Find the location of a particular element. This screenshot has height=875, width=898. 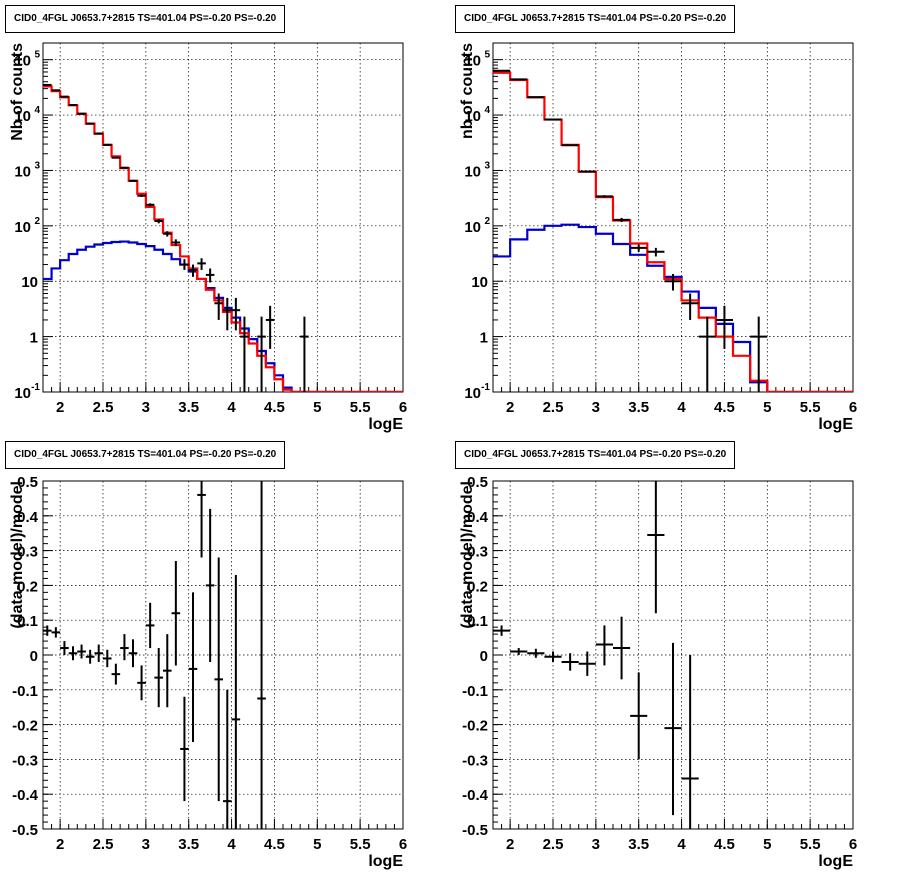

y-tick-exponent: -1 is located at coordinates (485, 387).